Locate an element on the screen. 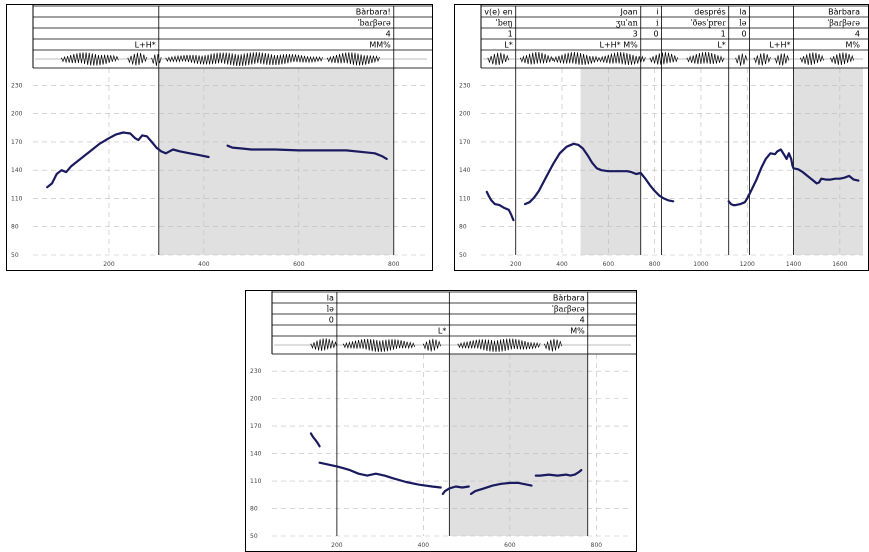 The height and width of the screenshot is (552, 869). tier-label: lə is located at coordinates (331, 309).